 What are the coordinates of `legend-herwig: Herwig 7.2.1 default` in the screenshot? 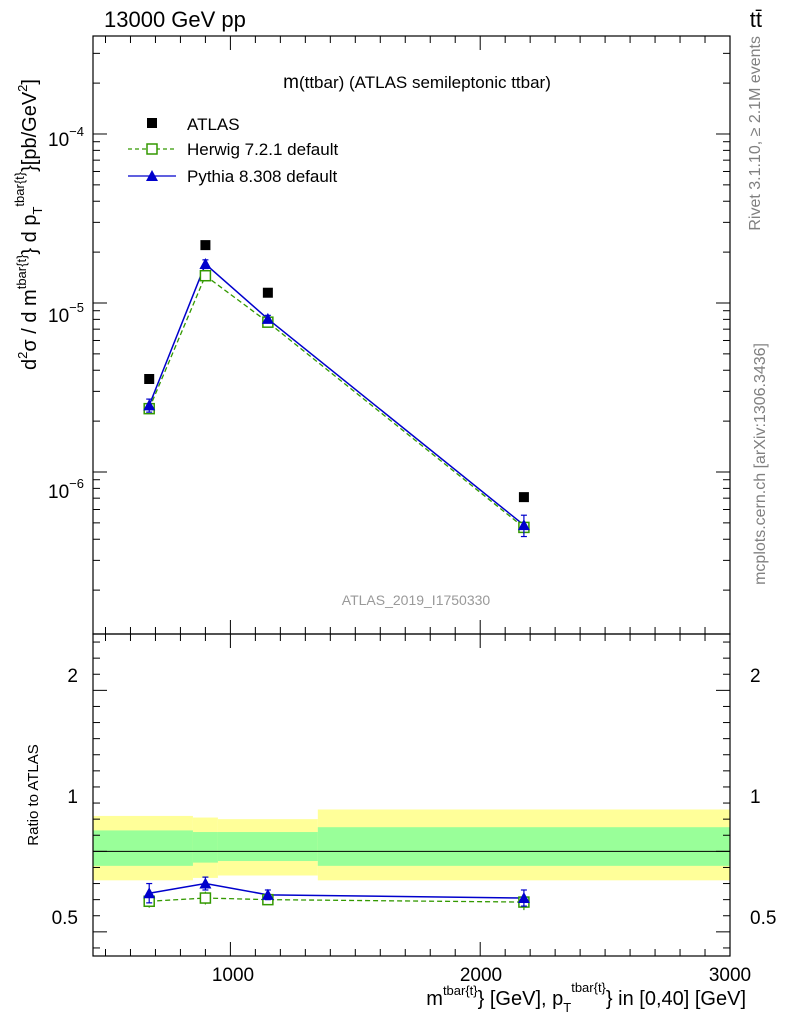 It's located at (233, 149).